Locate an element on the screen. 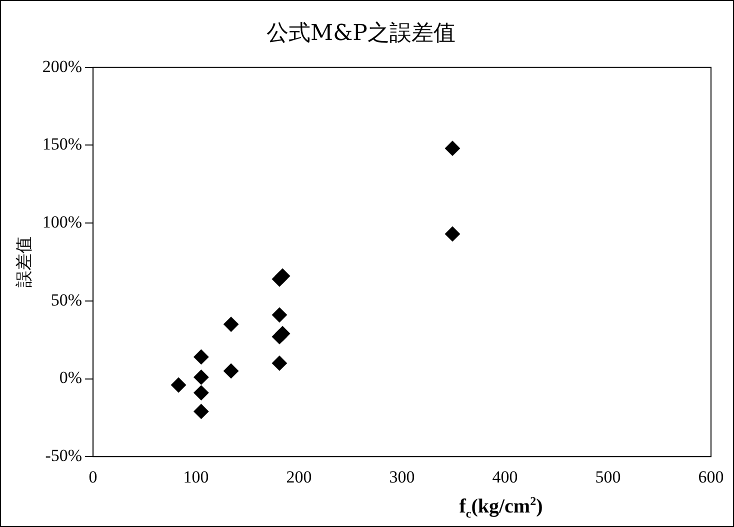 The height and width of the screenshot is (527, 734). chart-title: 公式M&P之誤差值 is located at coordinates (361, 33).